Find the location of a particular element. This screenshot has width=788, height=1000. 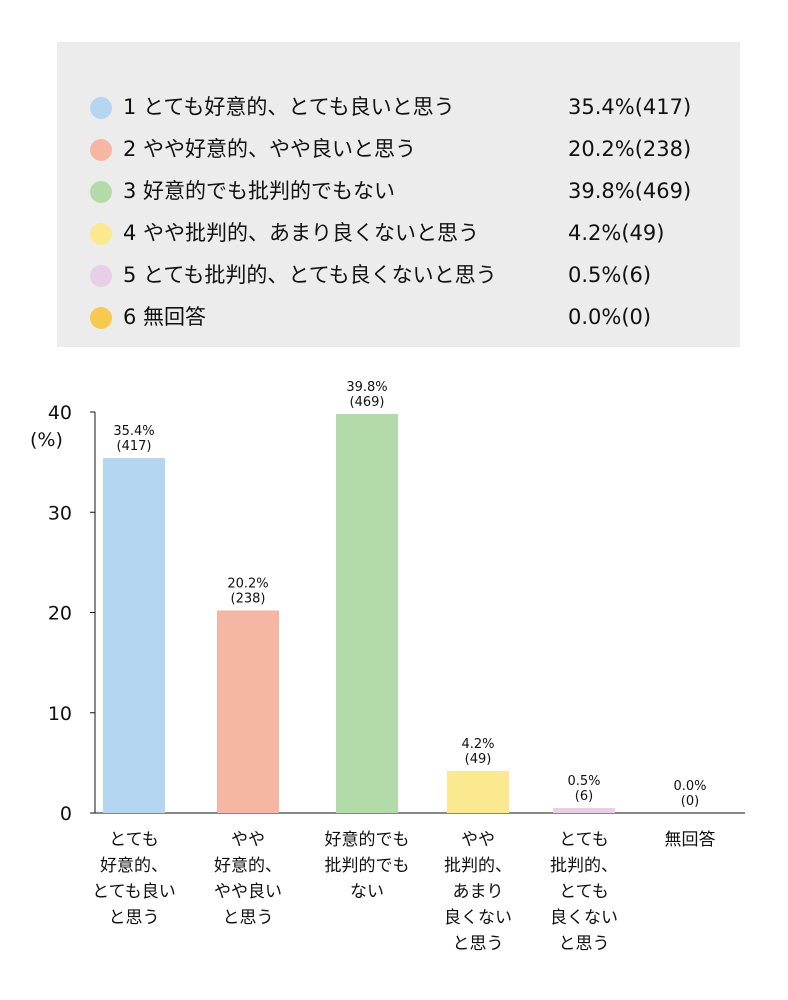

legend-label: 4 やや批判的、あまり良くないと思う is located at coordinates (301, 233).